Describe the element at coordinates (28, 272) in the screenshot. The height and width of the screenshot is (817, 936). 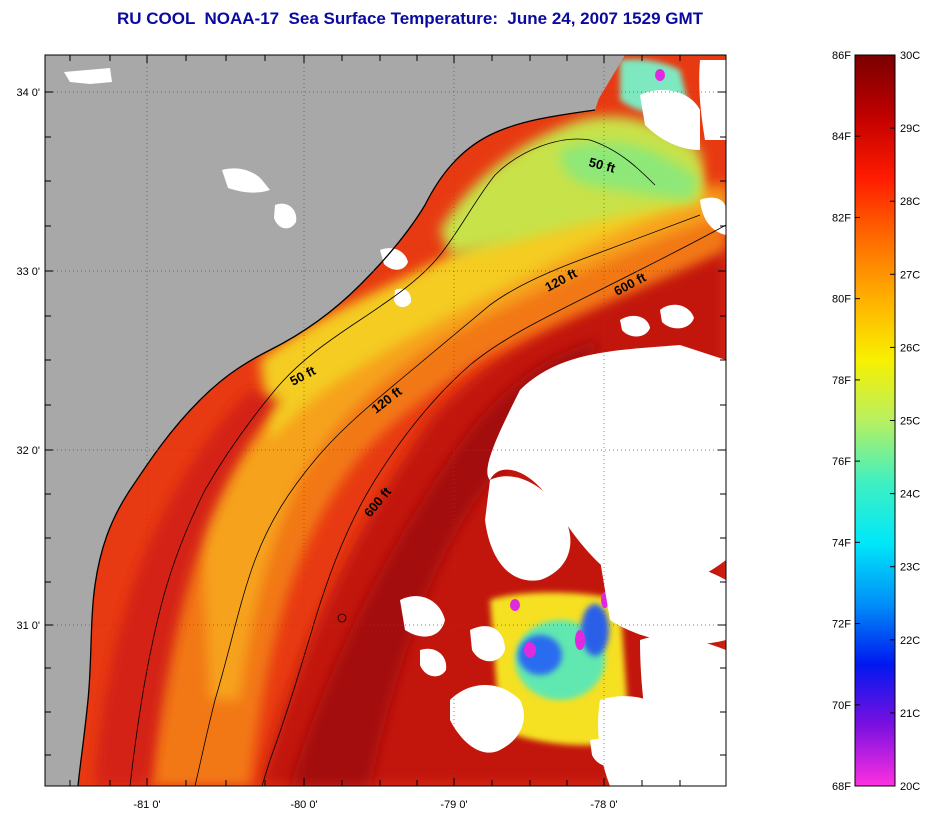
I see `y-tick-label-33: 33 0'` at that location.